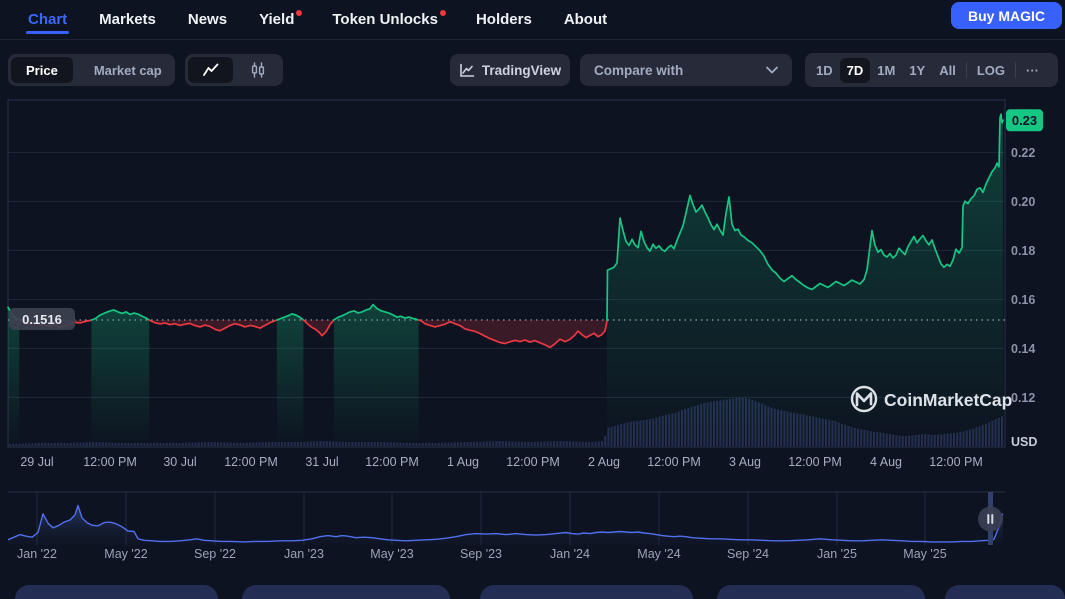  I want to click on nav-tab-label: Holders, so click(503, 19).